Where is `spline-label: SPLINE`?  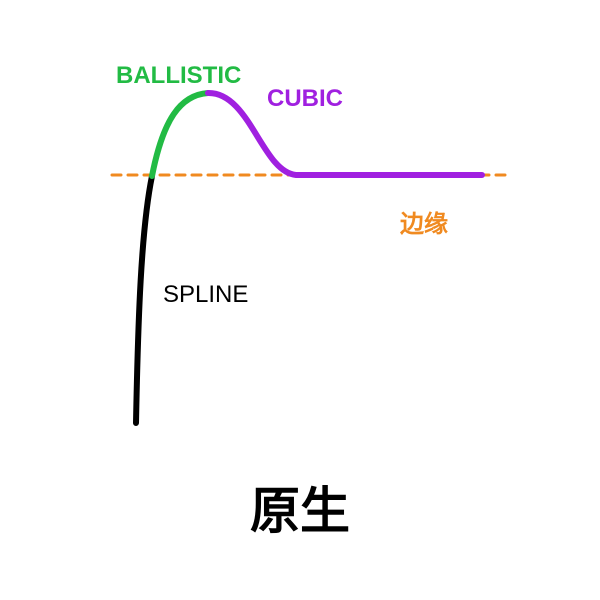 spline-label: SPLINE is located at coordinates (205, 294).